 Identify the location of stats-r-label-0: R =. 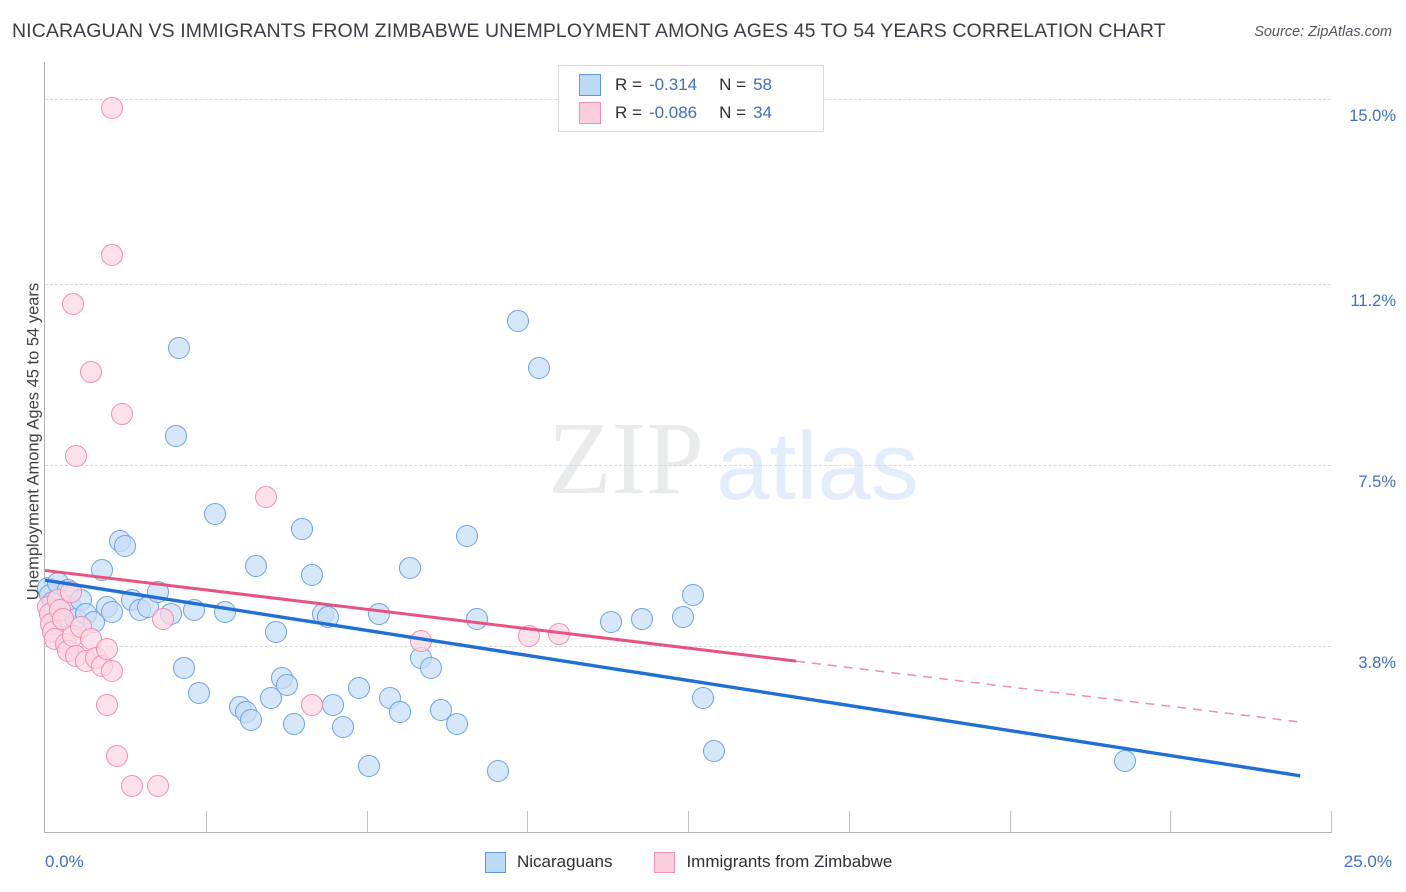
(628, 84).